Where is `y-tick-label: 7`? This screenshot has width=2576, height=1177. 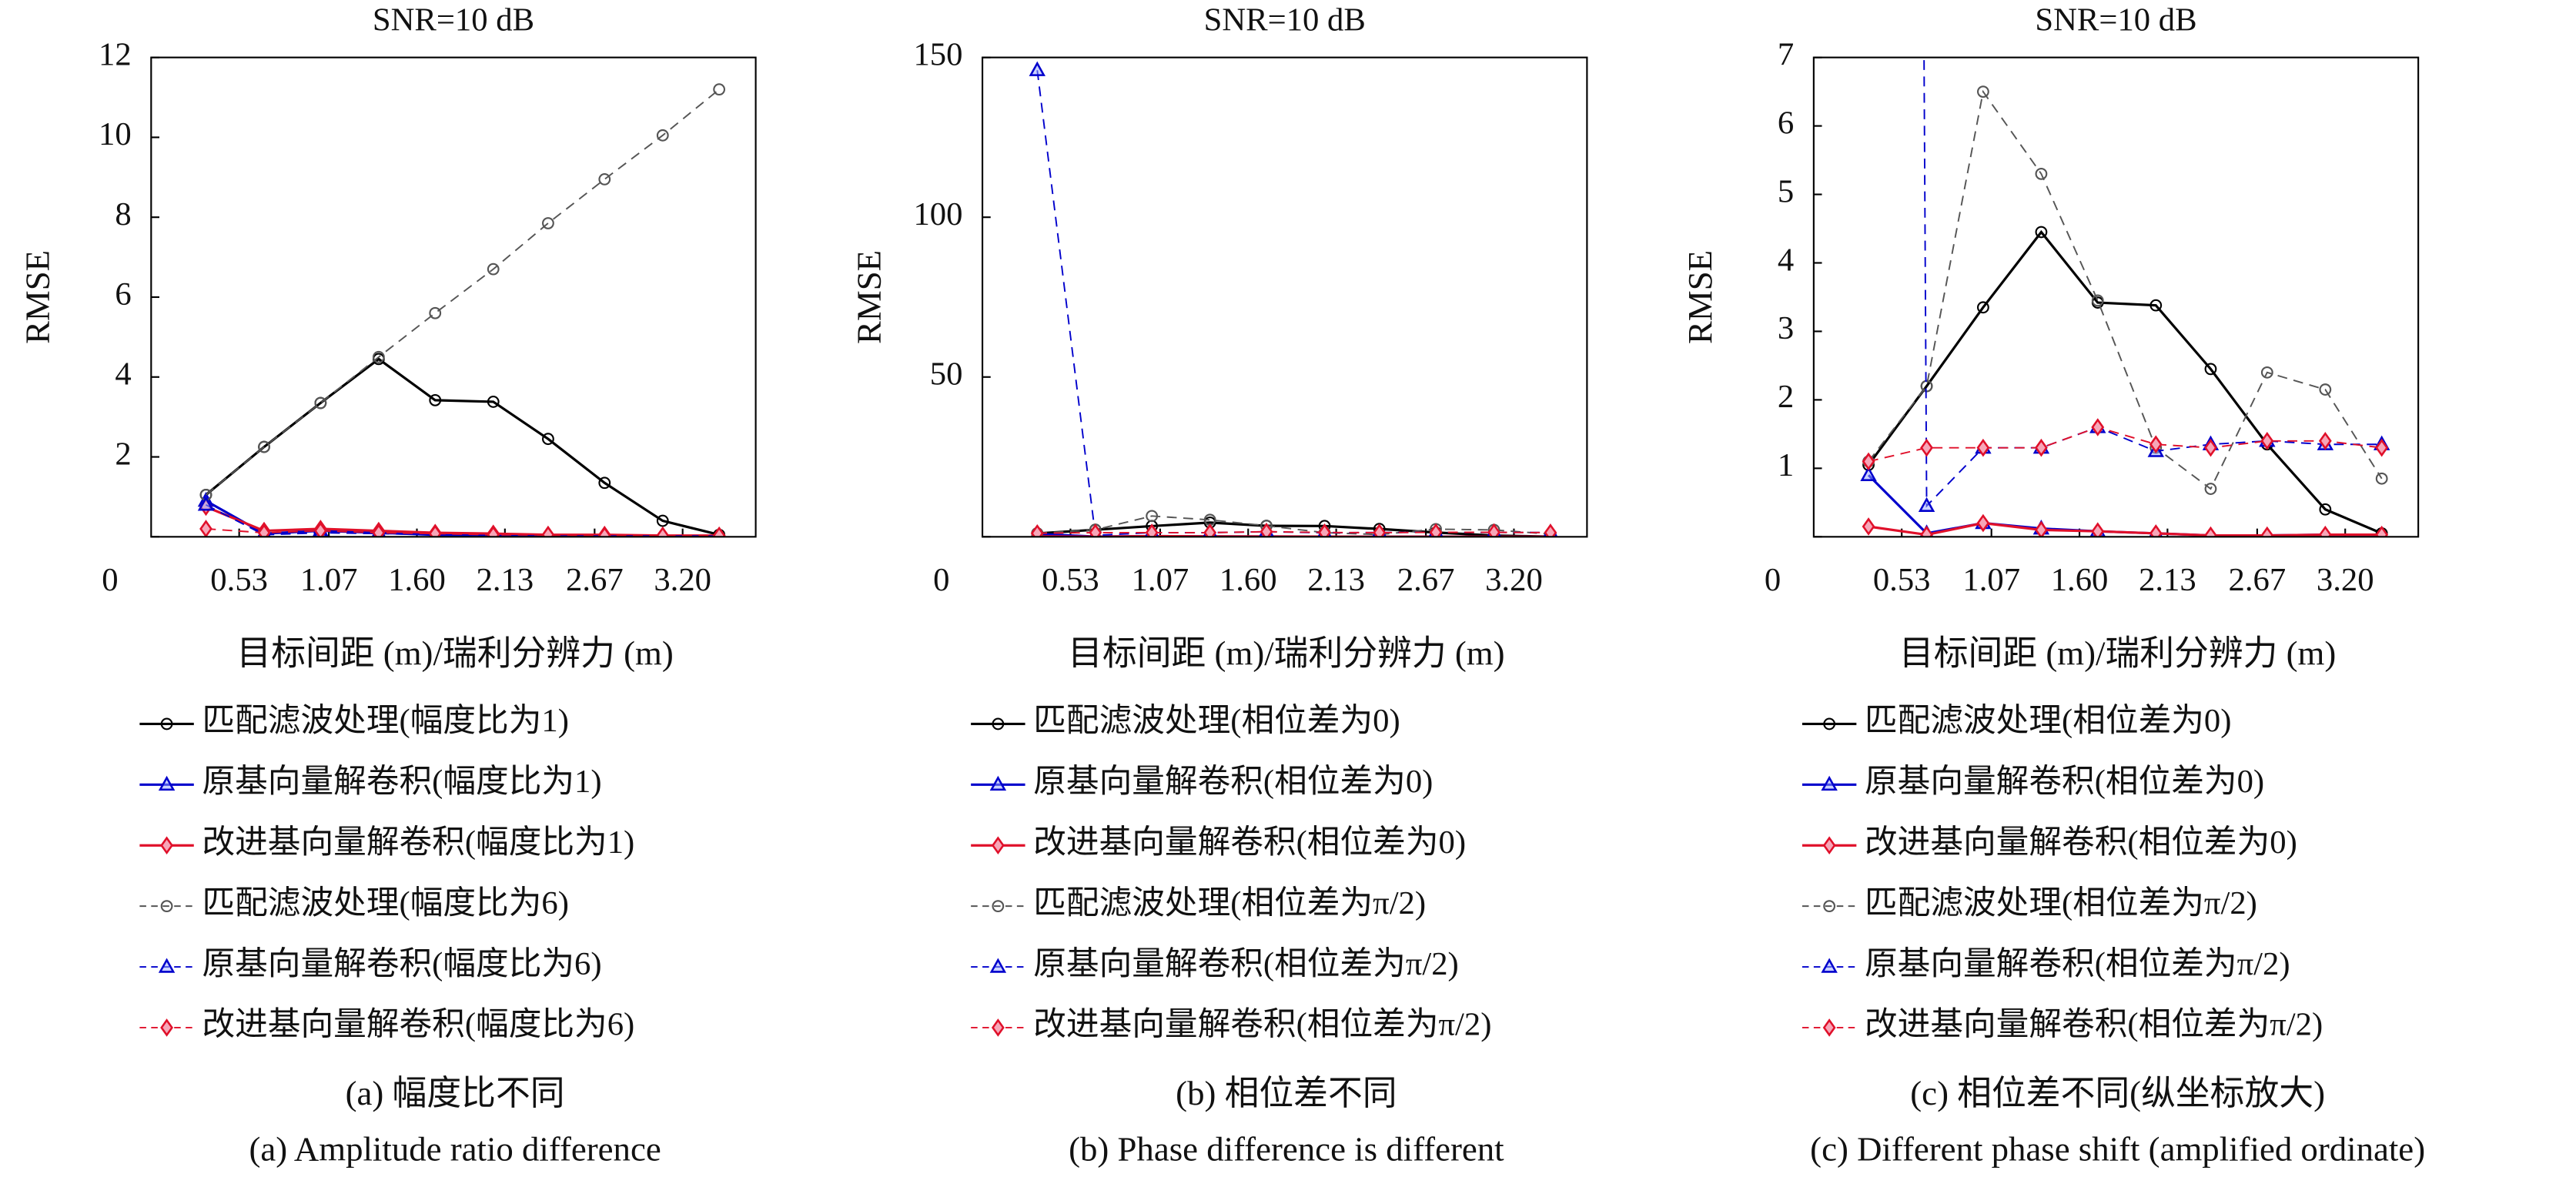
y-tick-label: 7 is located at coordinates (1786, 54).